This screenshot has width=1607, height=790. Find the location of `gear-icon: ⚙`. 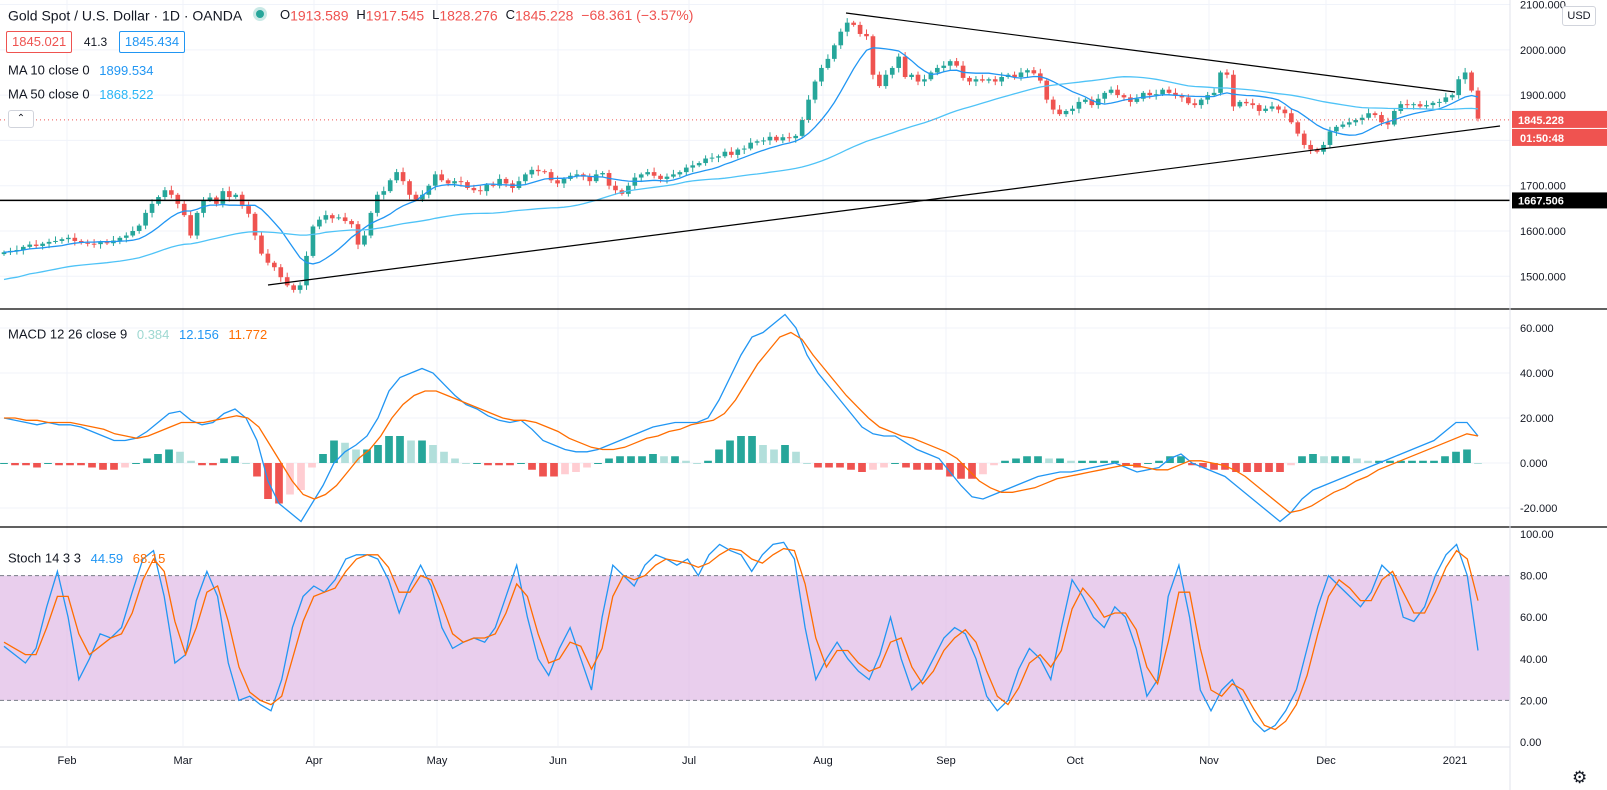

gear-icon: ⚙ is located at coordinates (1580, 777).